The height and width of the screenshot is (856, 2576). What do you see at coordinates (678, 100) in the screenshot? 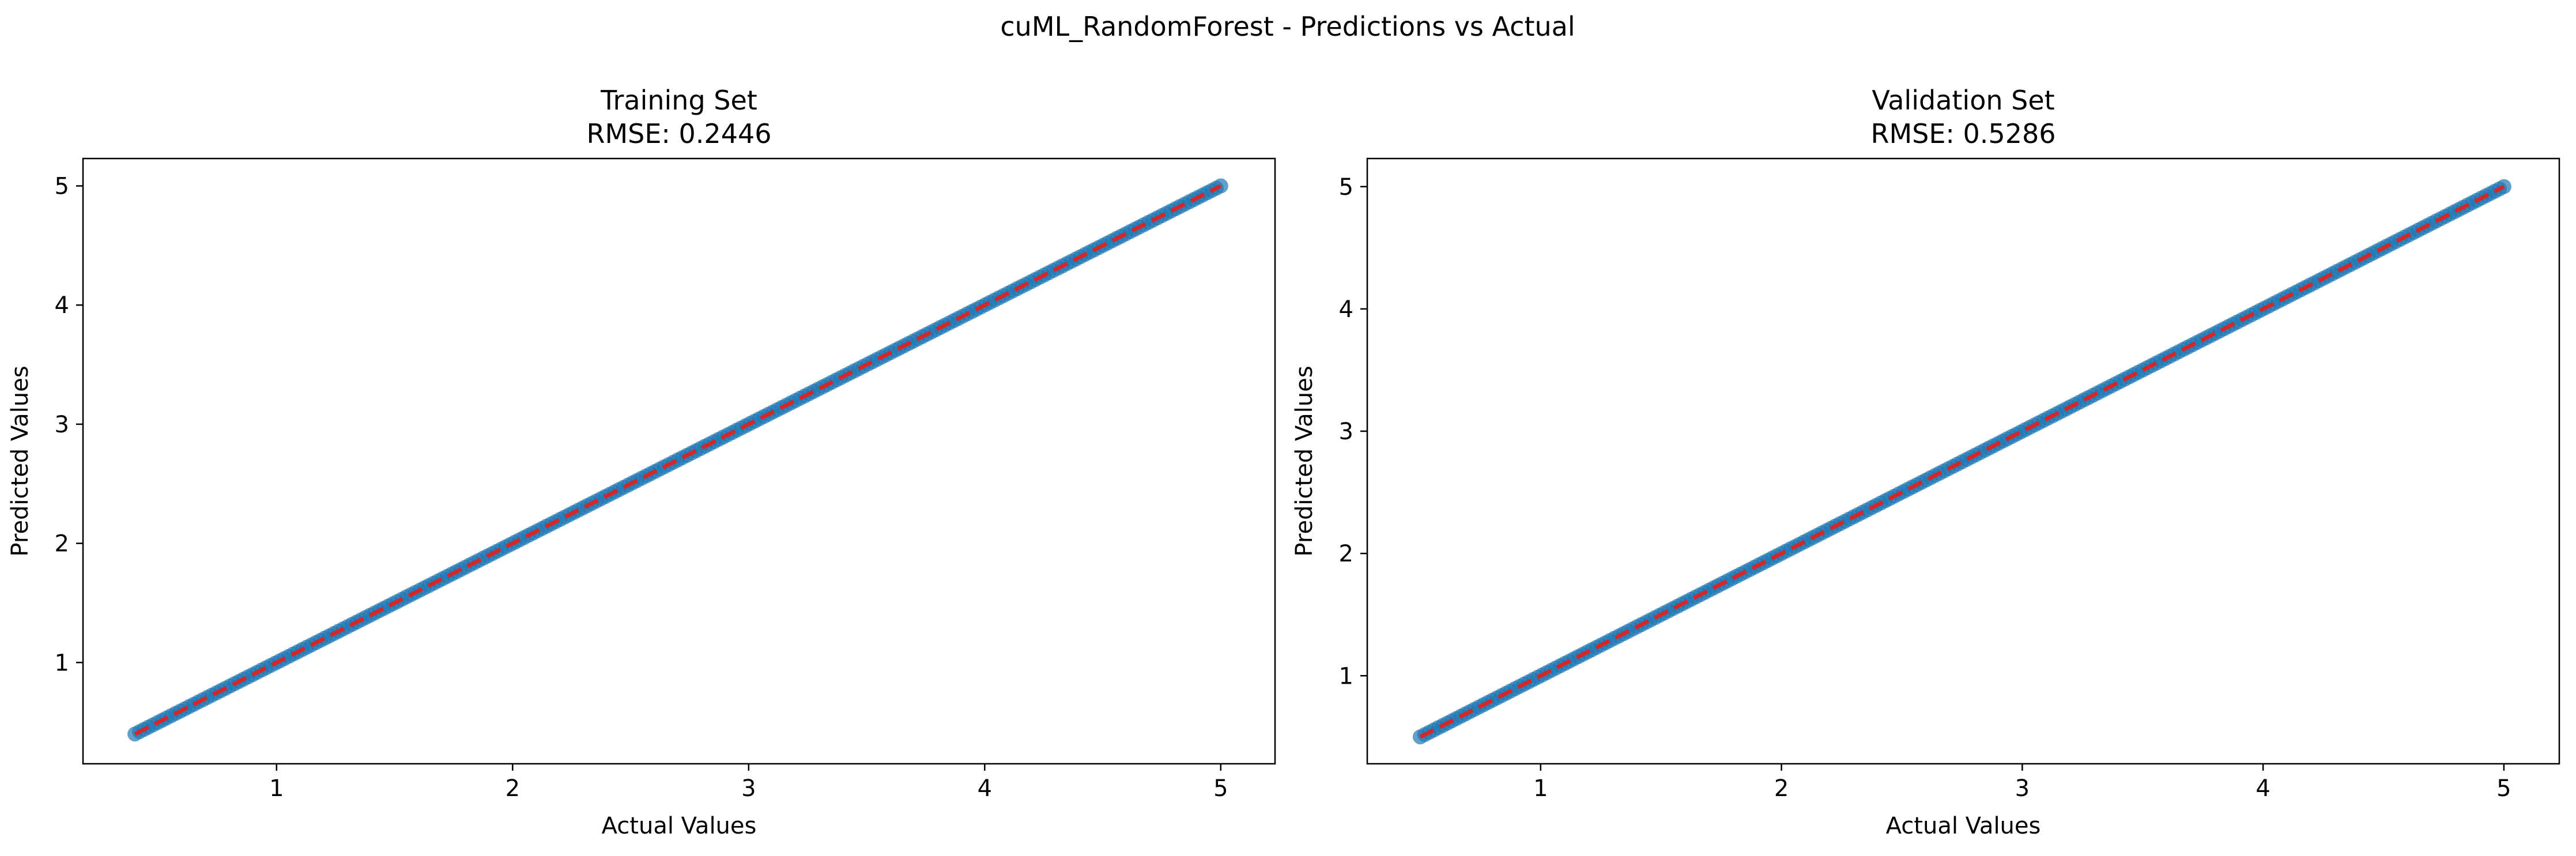
I see `panel-title: Training Set` at bounding box center [678, 100].